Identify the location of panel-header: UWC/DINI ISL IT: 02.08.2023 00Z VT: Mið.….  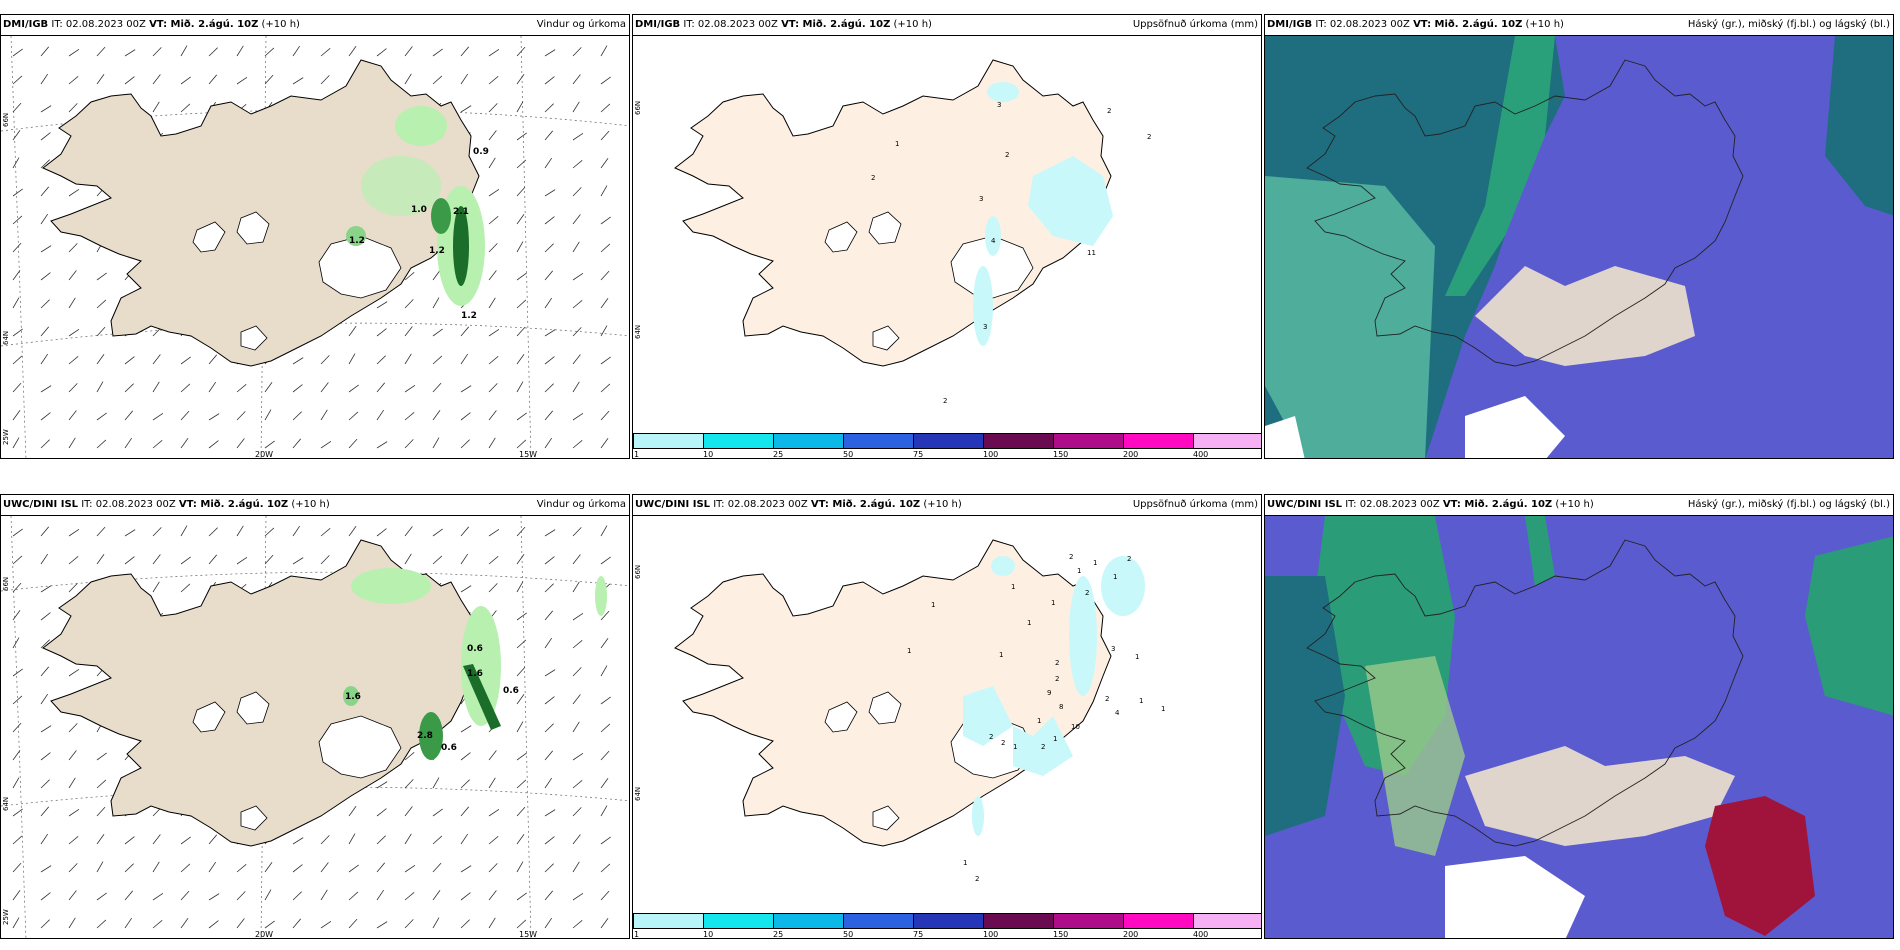
(1579, 505).